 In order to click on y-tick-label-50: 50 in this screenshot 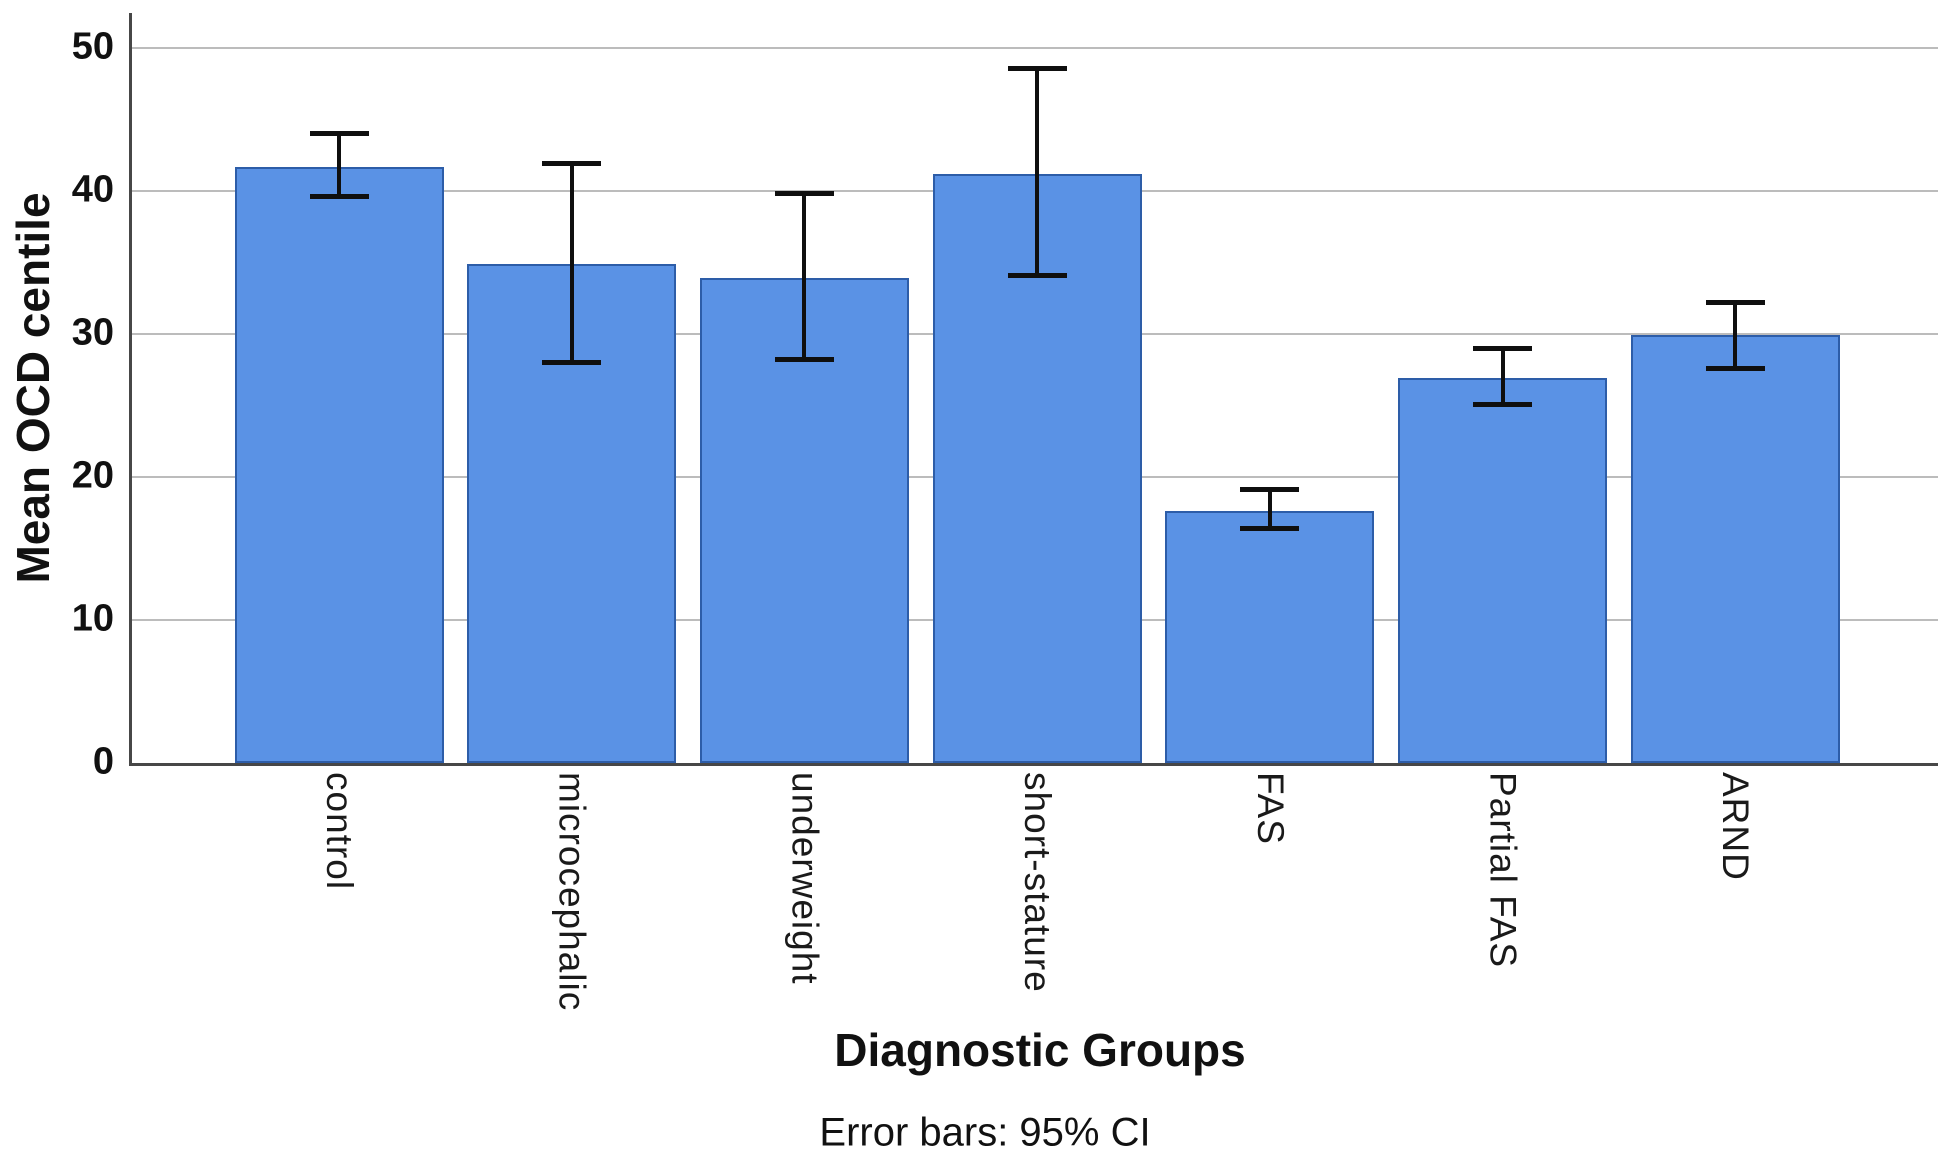, I will do `click(92, 46)`.